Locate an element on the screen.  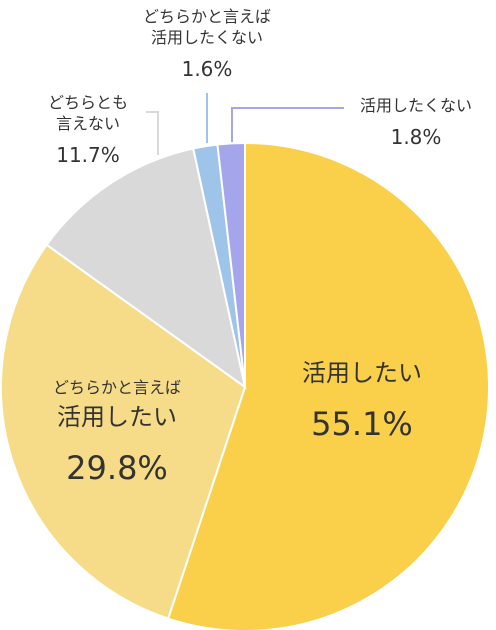
leader-lines is located at coordinates (245, 124).